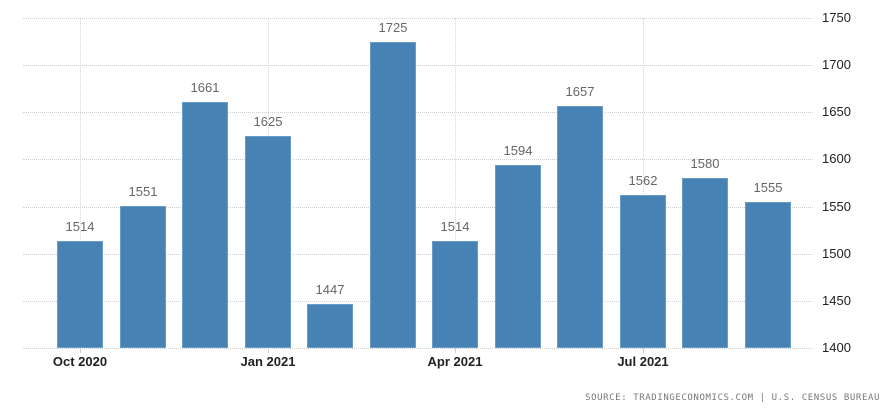  Describe the element at coordinates (768, 187) in the screenshot. I see `bar-value-label: 1555` at that location.